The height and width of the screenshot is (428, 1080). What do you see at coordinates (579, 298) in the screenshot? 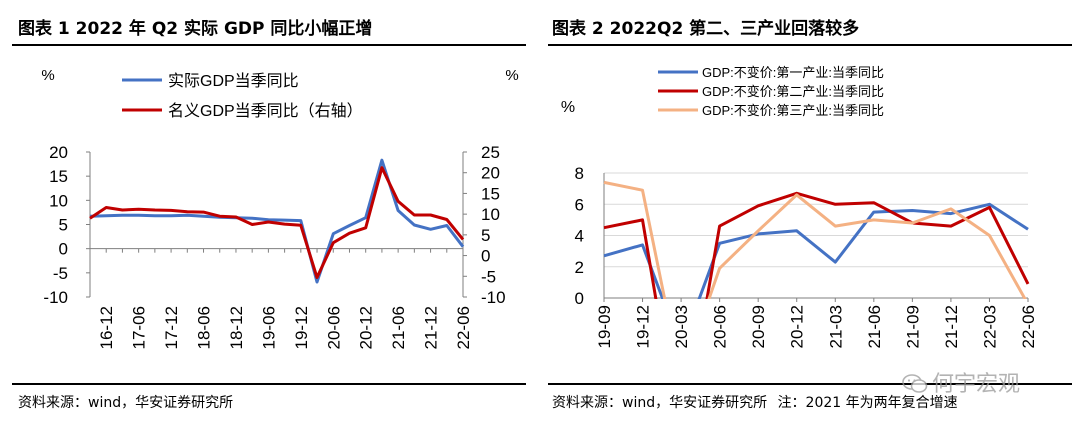
I see `chart-2-y-tick-label: 0` at bounding box center [579, 298].